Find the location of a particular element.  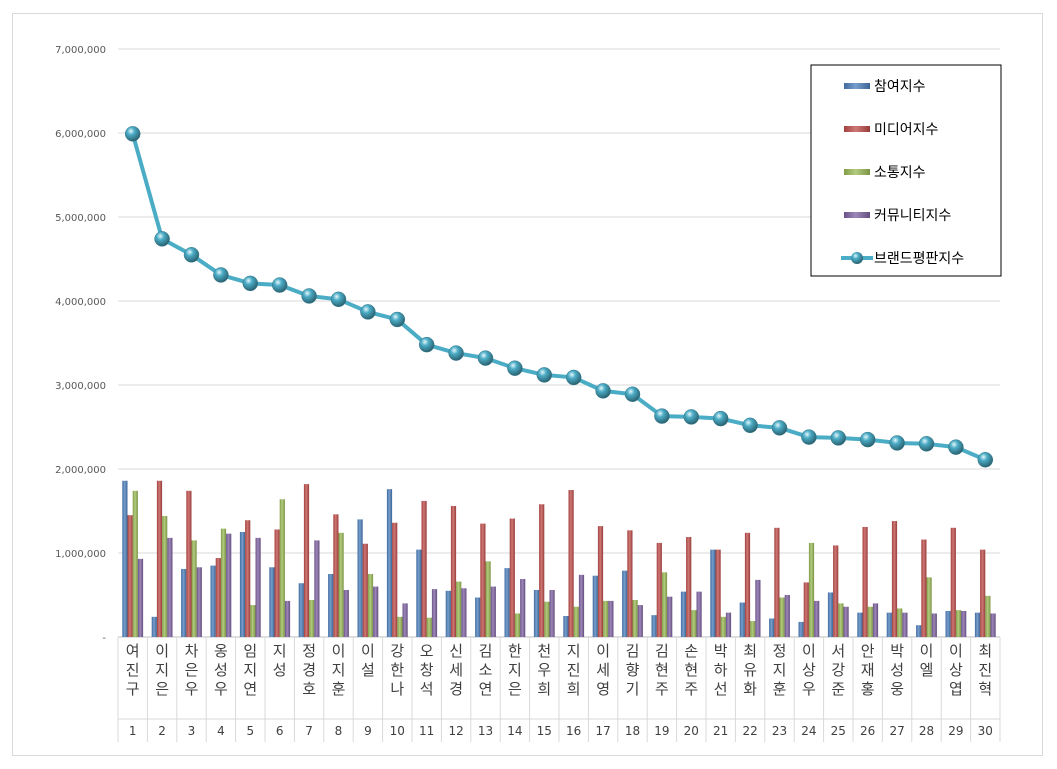

x-category-rank: 26 is located at coordinates (867, 731).